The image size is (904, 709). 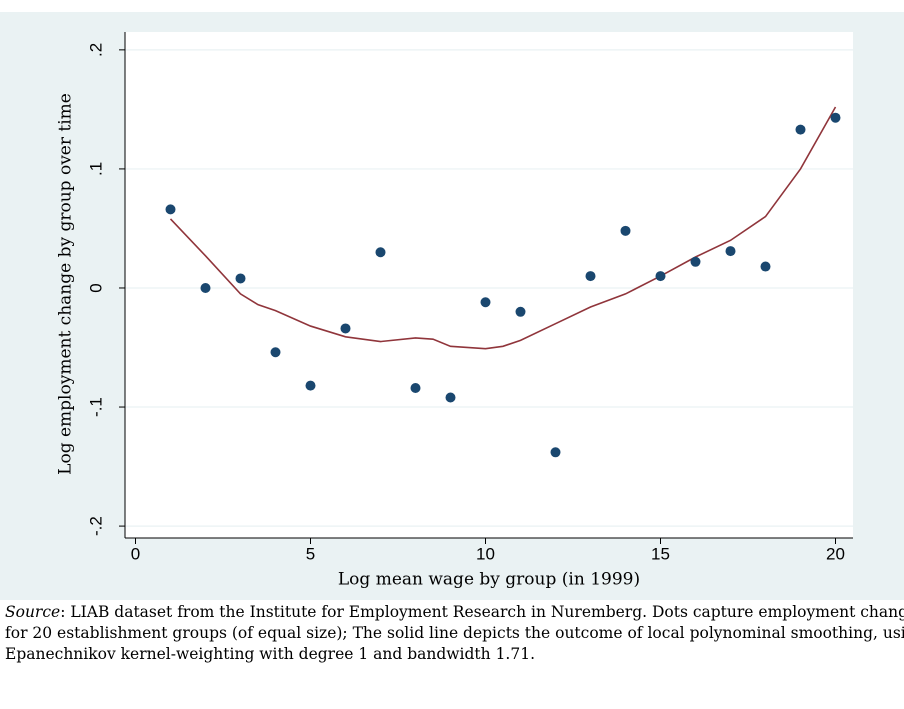 What do you see at coordinates (489, 580) in the screenshot?
I see `x-axis-label: Log mean wage by group (in 1999)` at bounding box center [489, 580].